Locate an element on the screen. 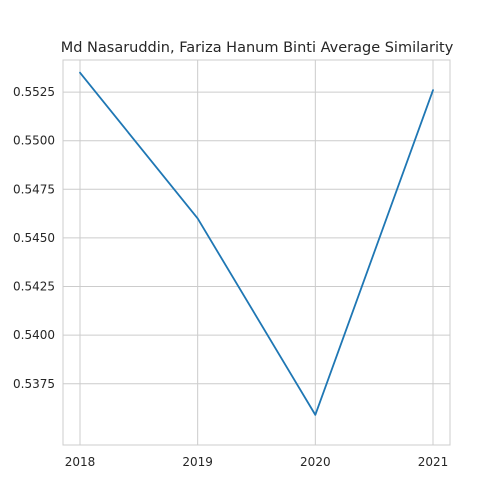  y-tick-label: 0.5450 is located at coordinates (34, 238).